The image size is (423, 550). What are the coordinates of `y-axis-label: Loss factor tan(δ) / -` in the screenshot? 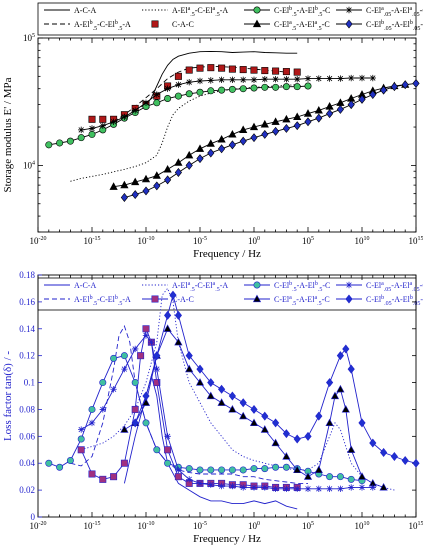 It's located at (8, 396).